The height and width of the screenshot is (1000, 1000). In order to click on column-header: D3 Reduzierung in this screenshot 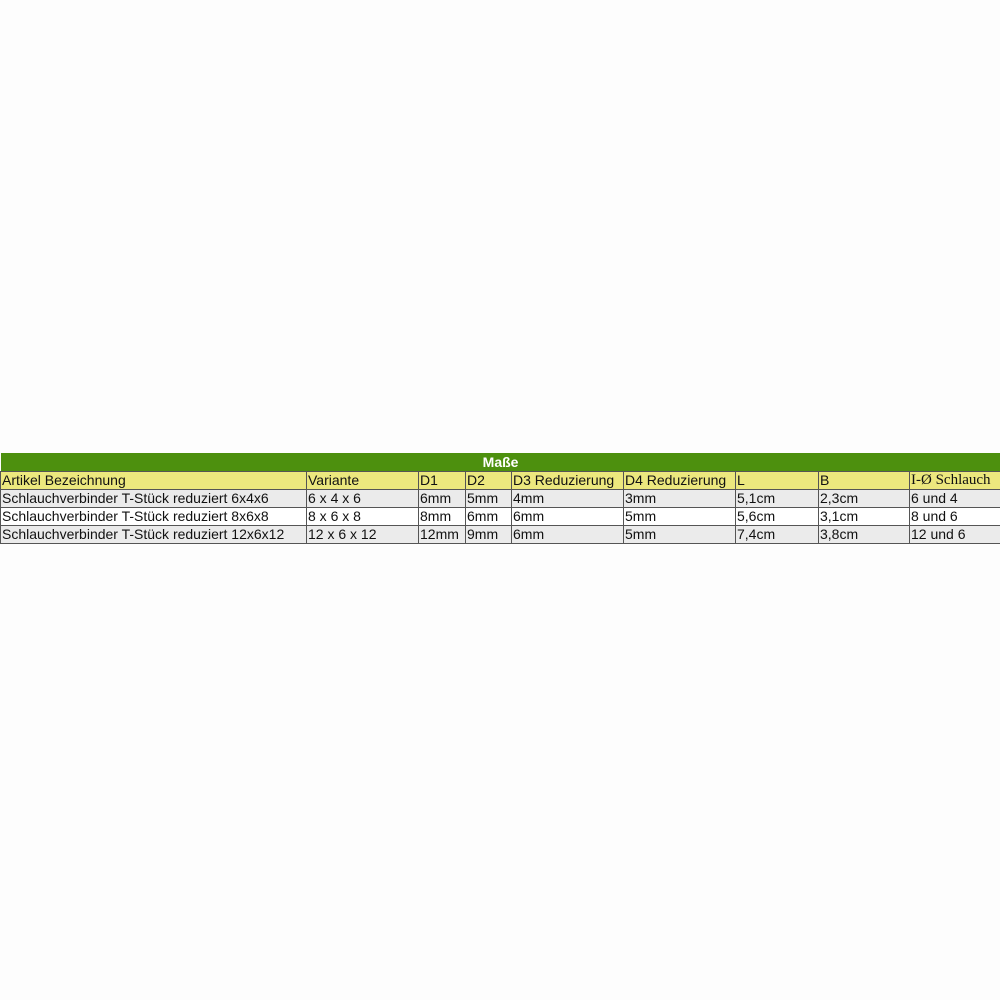, I will do `click(567, 480)`.